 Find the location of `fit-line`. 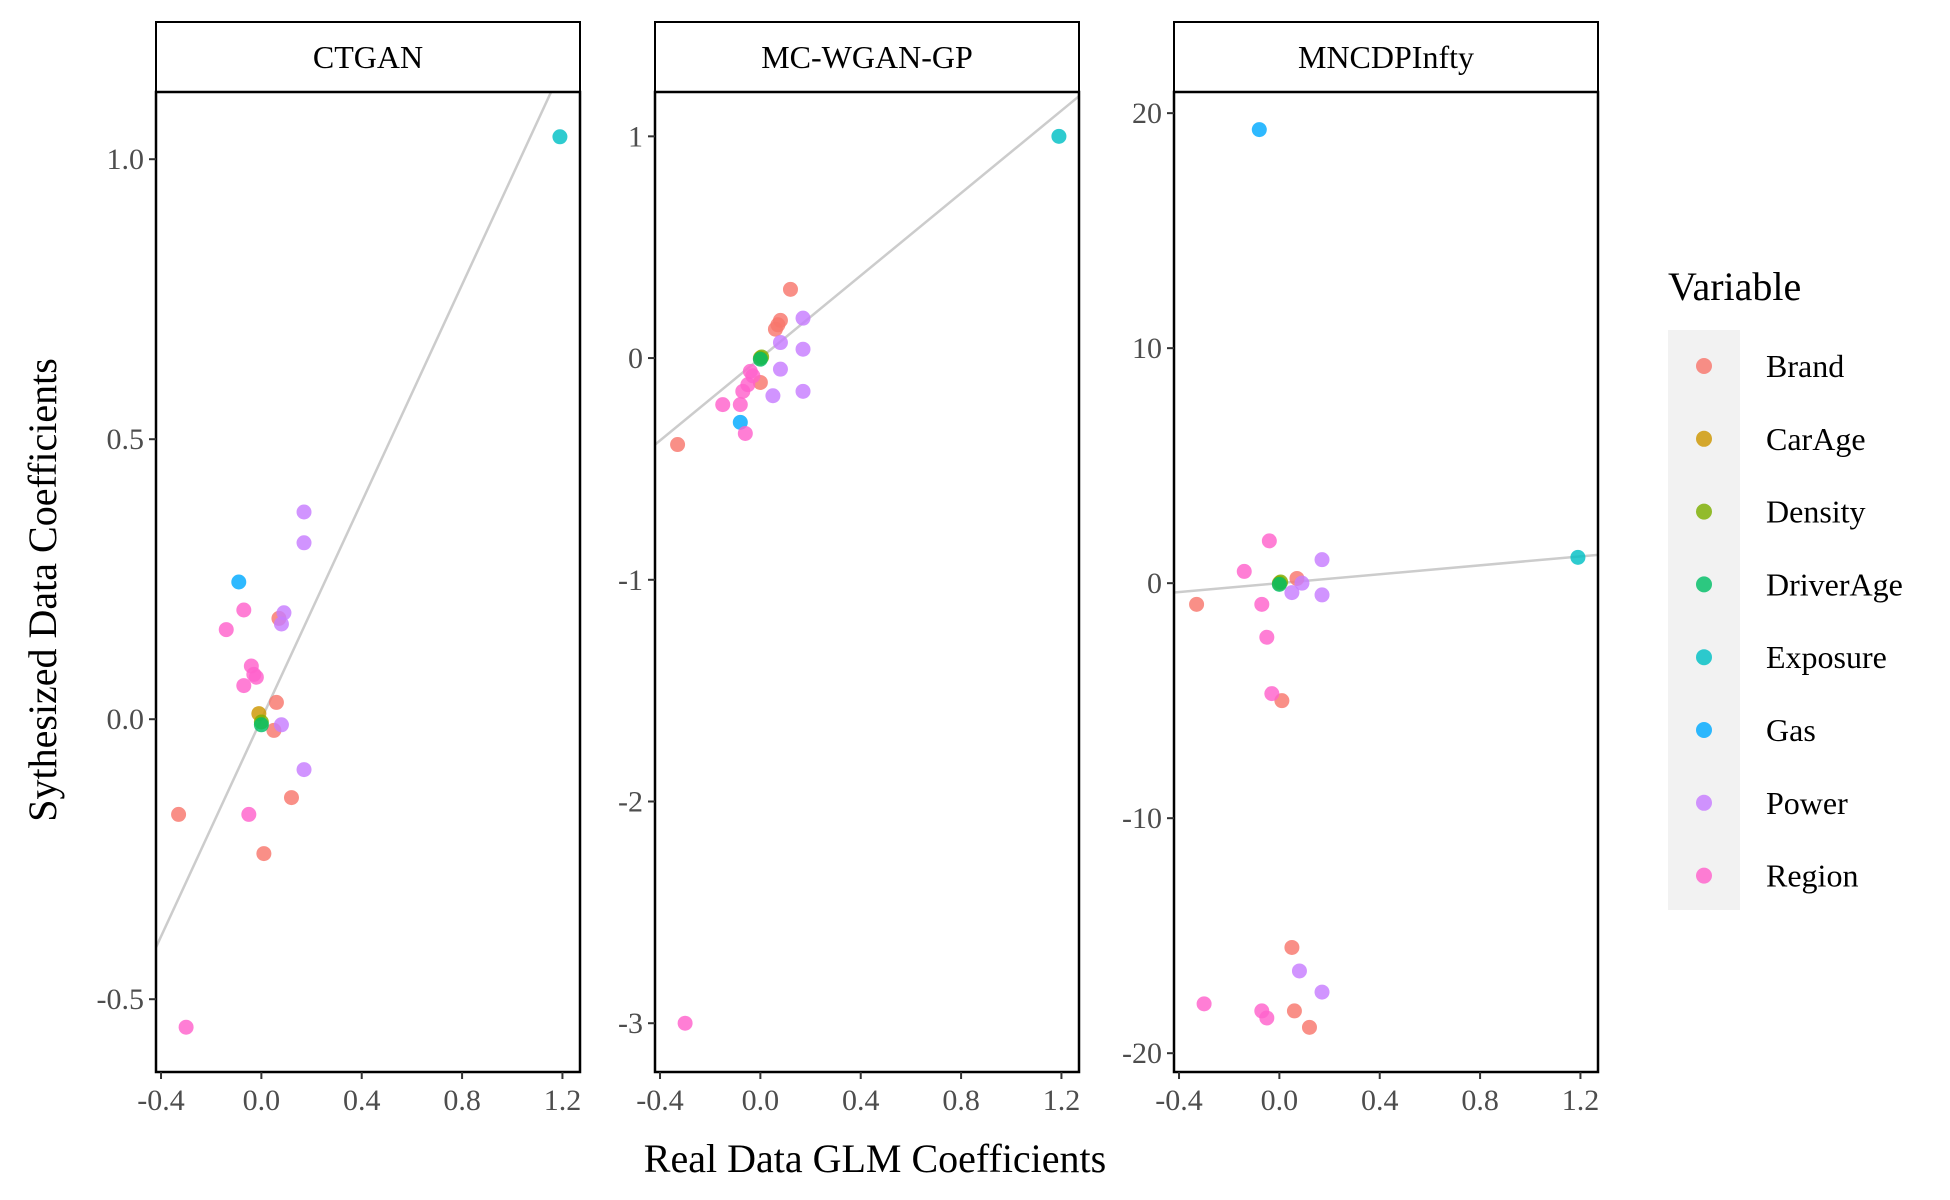

fit-line is located at coordinates (354, 520).